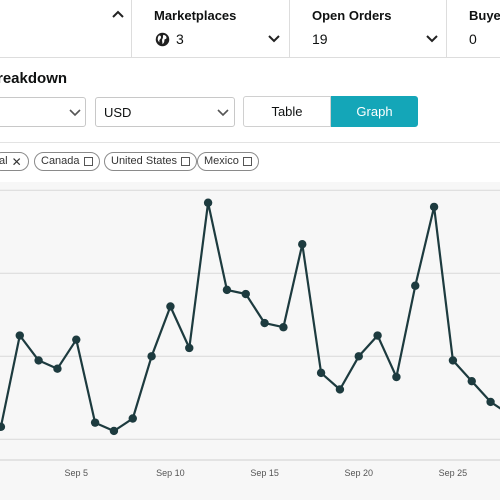 This screenshot has height=500, width=500. I want to click on table-view-button: Table, so click(287, 111).